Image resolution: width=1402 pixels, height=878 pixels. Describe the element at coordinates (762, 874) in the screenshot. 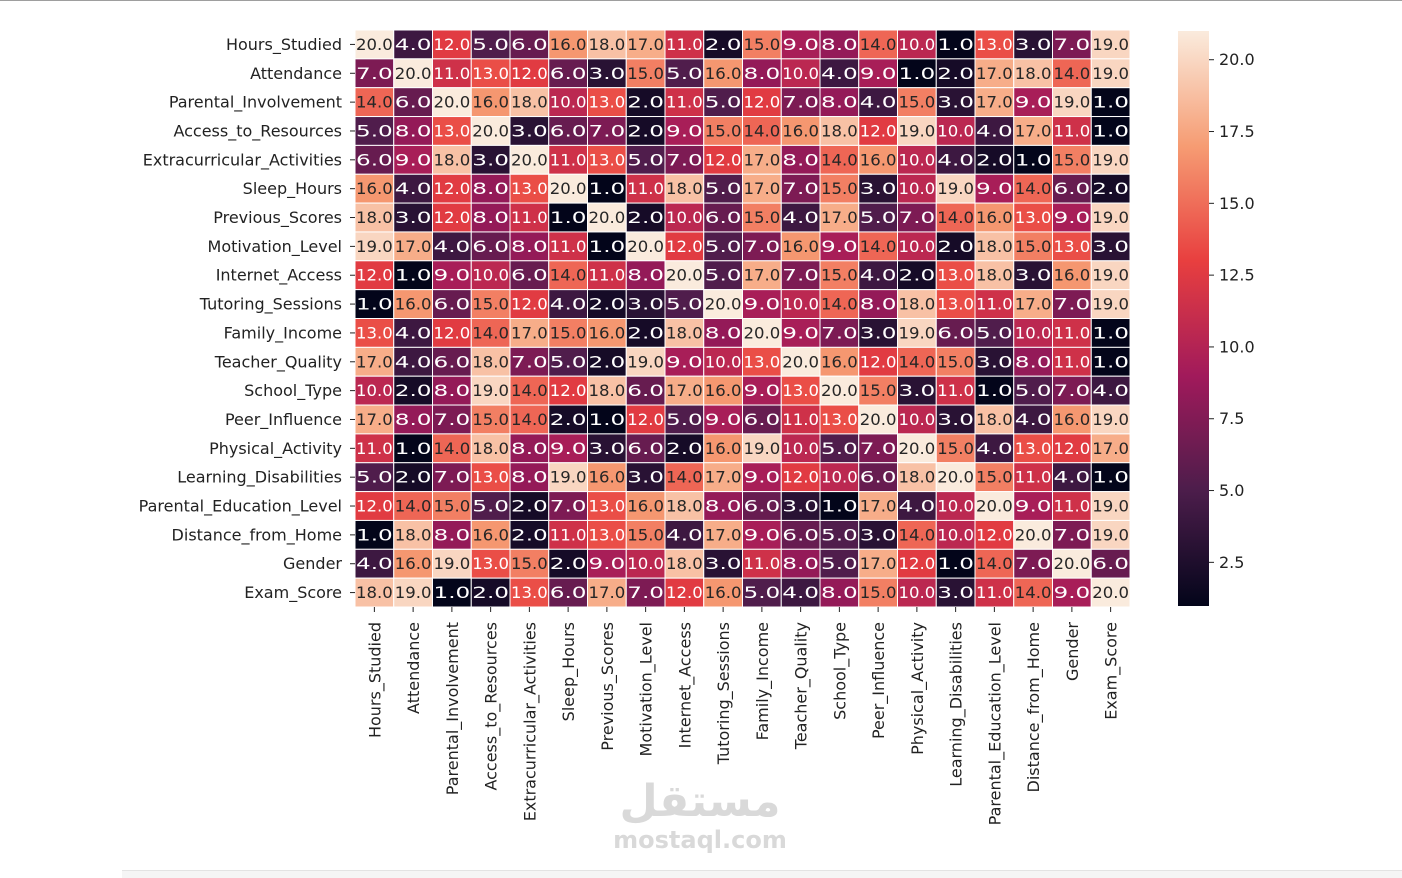

I see `output-area-edge` at that location.